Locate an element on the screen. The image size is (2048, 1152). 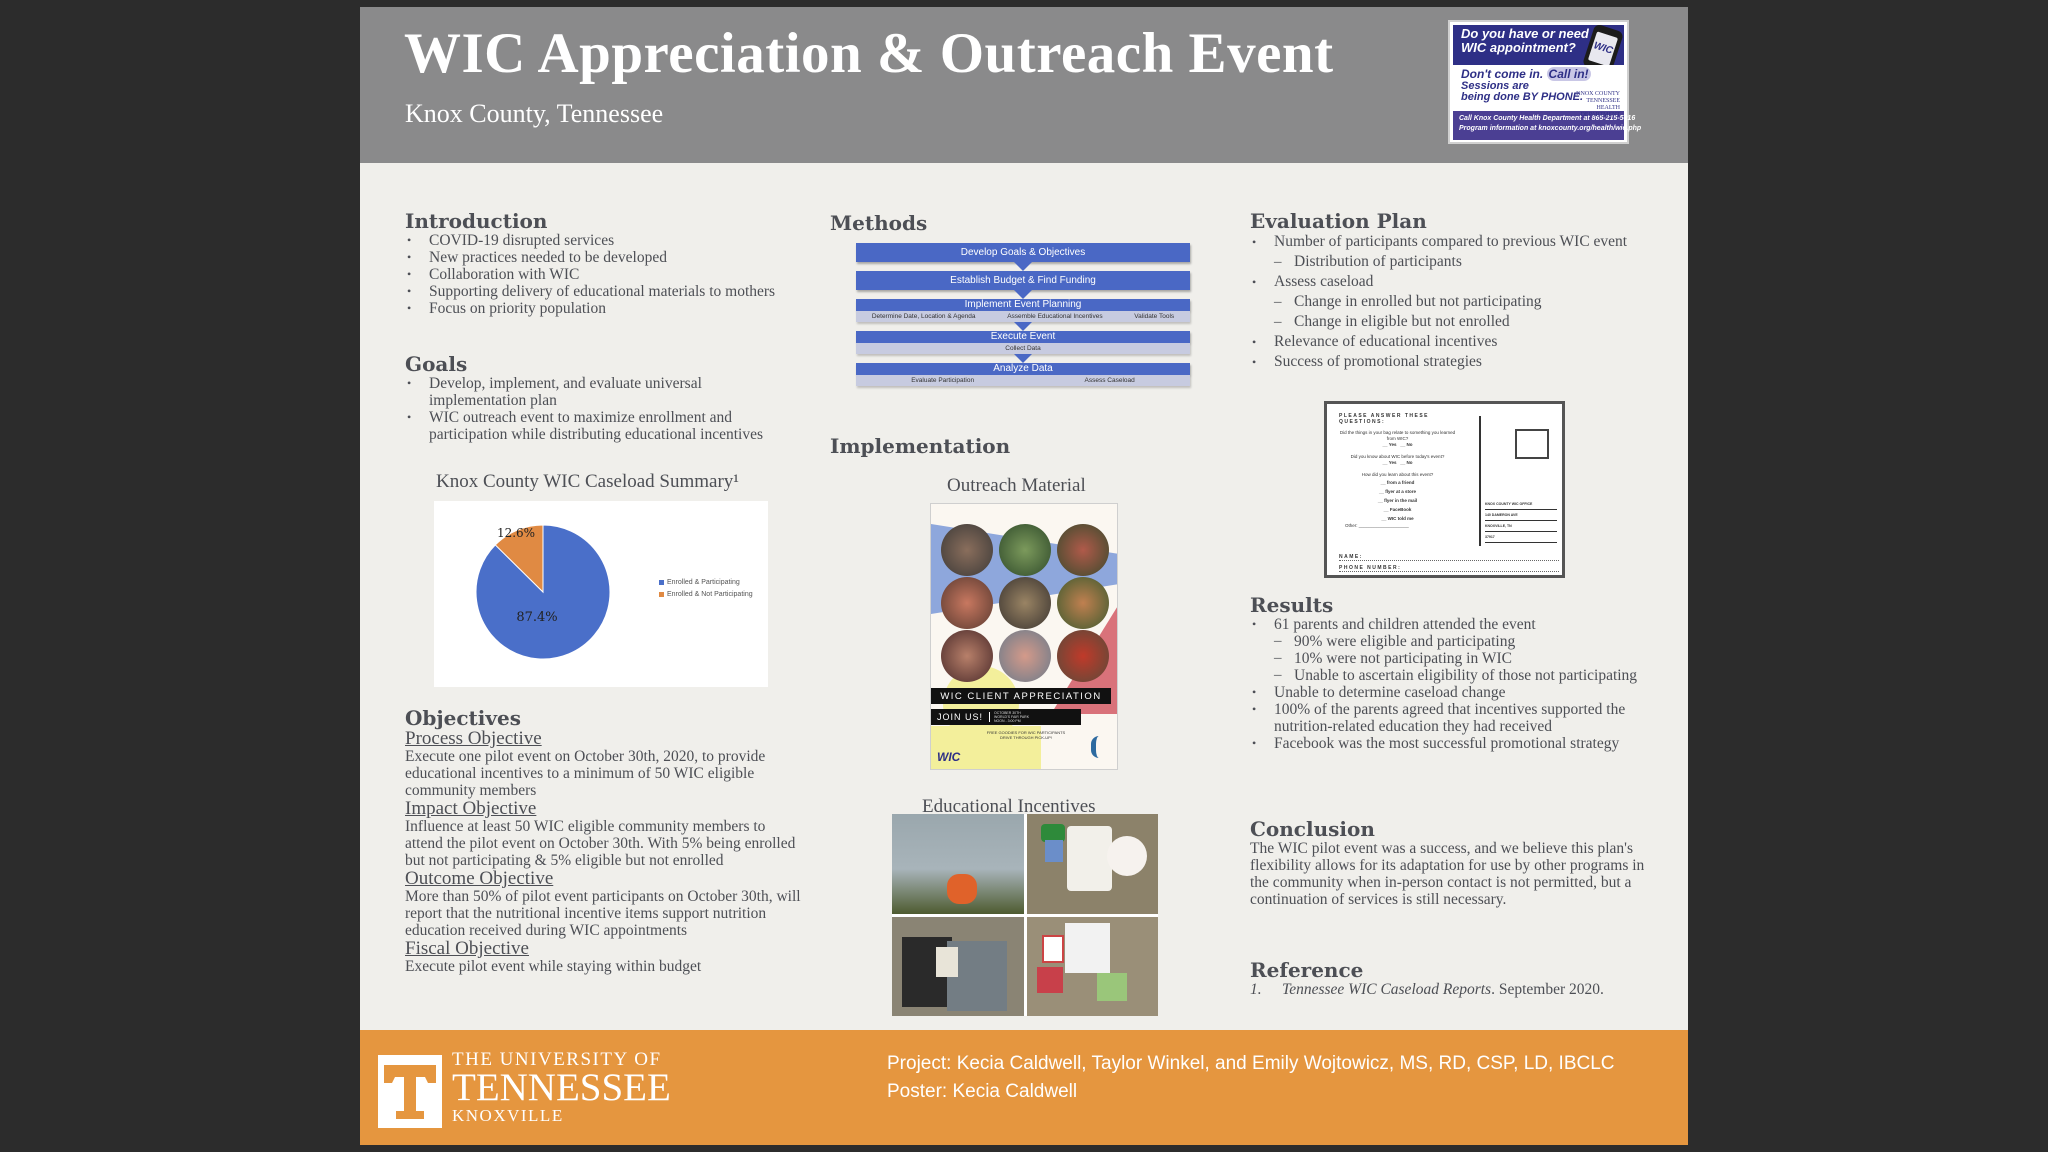
postcard-option: __ flyer in the mail is located at coordinates (1397, 500).